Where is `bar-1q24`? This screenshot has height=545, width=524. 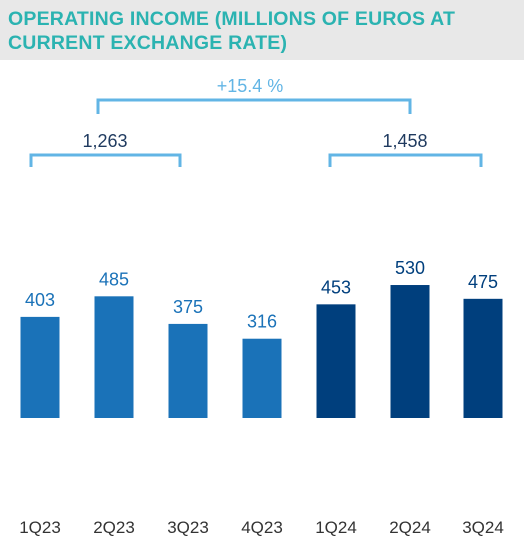
bar-1q24 is located at coordinates (336, 361).